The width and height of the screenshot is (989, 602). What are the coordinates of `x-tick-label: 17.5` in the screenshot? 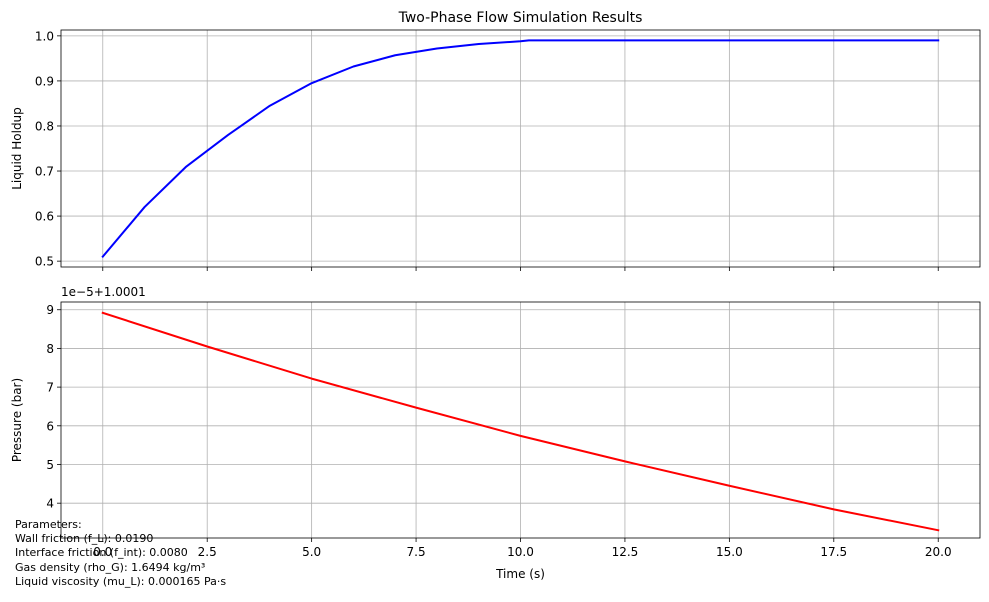 It's located at (833, 552).